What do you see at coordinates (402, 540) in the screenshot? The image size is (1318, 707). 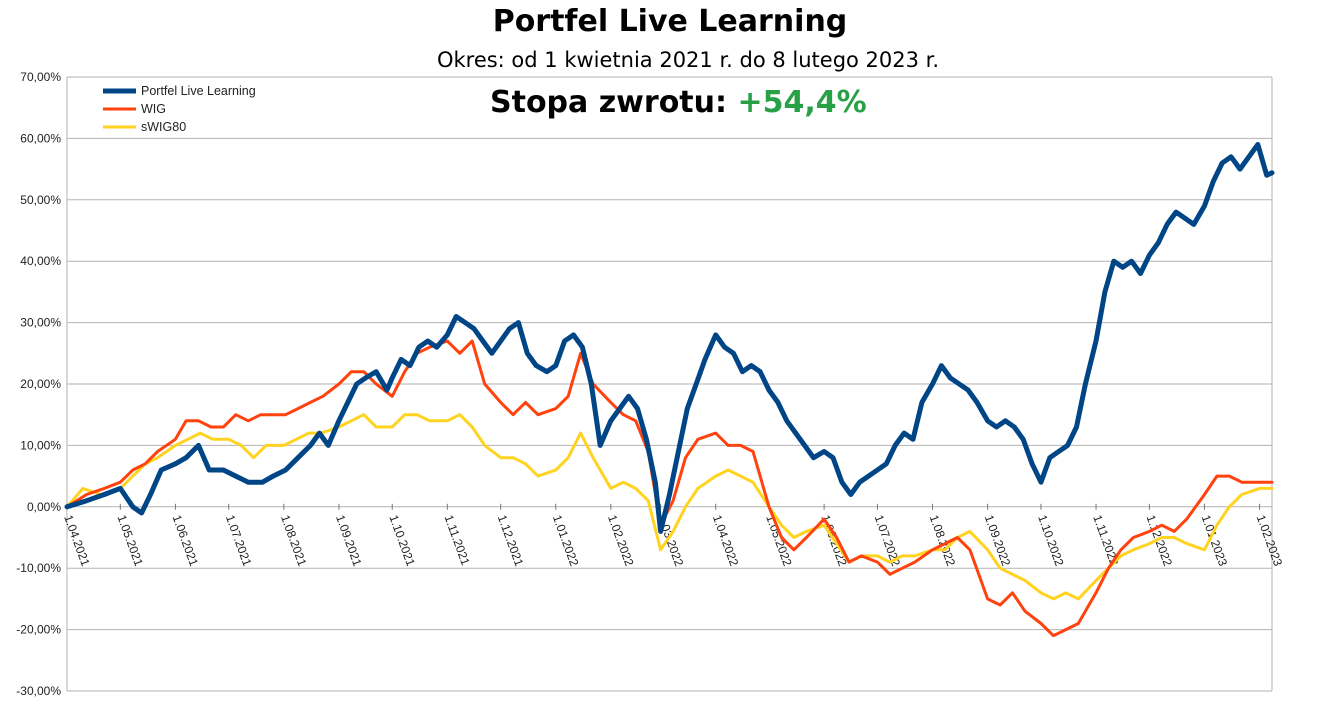 I see `x-tick-label: 1.10.2021` at bounding box center [402, 540].